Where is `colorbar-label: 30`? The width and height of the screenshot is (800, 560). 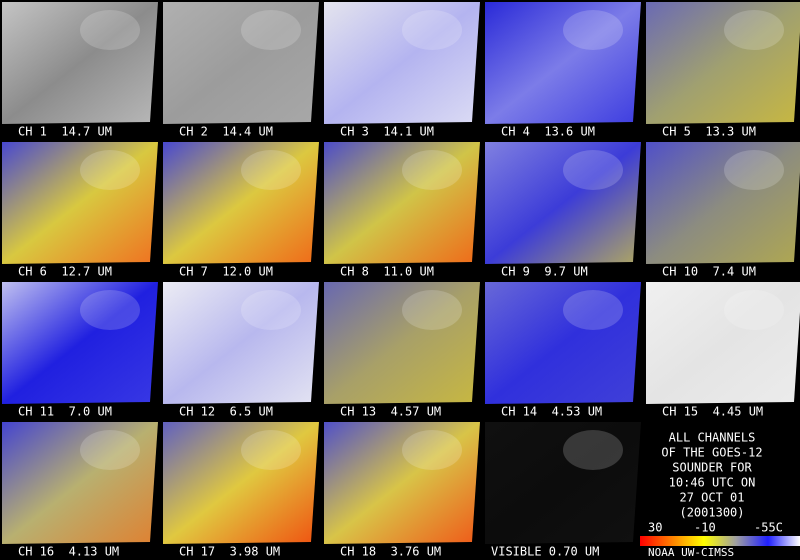 colorbar-label: 30 is located at coordinates (655, 528).